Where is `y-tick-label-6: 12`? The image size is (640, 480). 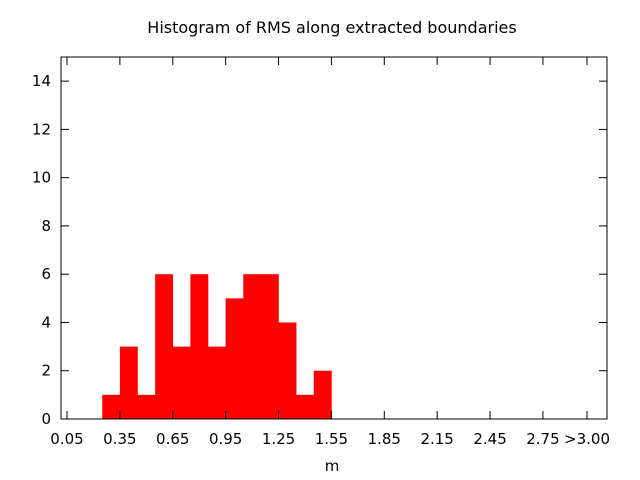
y-tick-label-6: 12 is located at coordinates (41, 129).